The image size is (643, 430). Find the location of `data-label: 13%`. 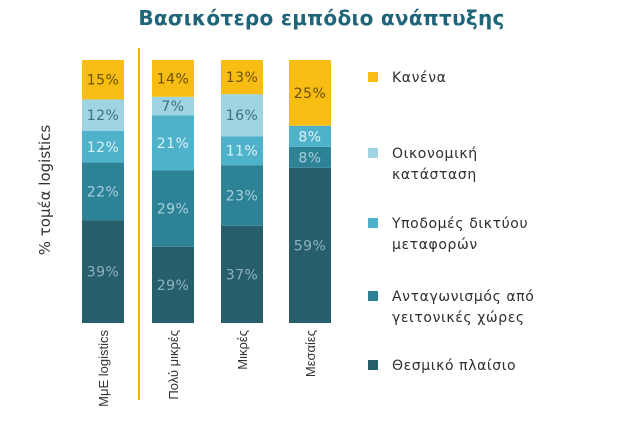

data-label: 13% is located at coordinates (242, 78).